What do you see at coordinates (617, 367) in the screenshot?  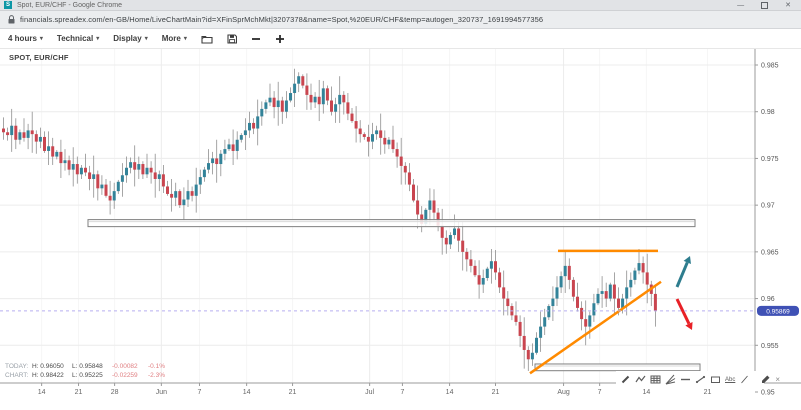 I see `lower-range-box` at bounding box center [617, 367].